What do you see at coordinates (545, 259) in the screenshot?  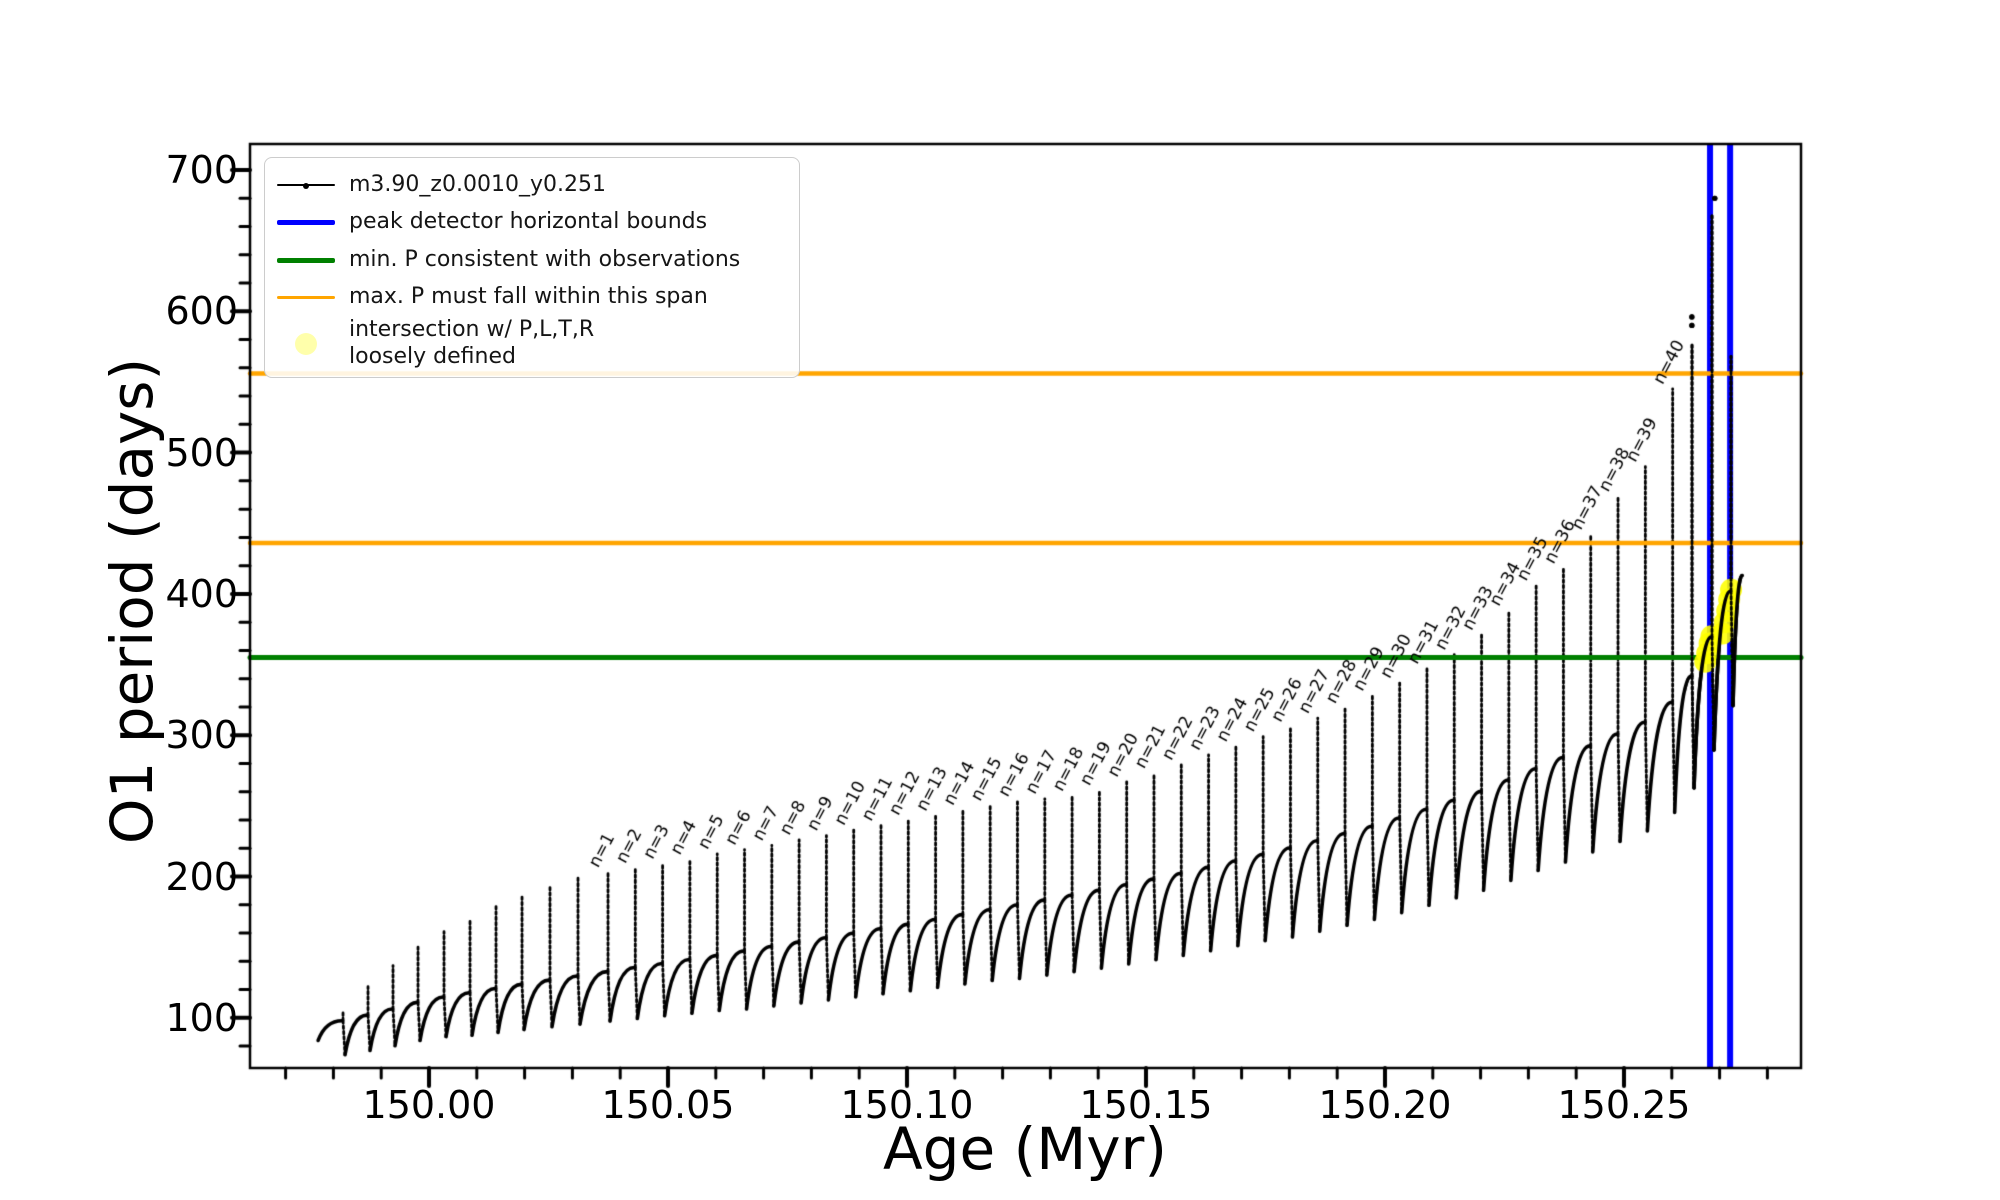 I see `legend-label: min. P consistent with observations` at bounding box center [545, 259].